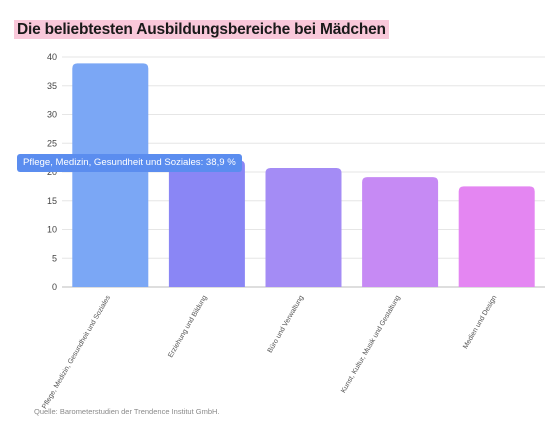 This screenshot has width=554, height=437. I want to click on y-tick-label: 15, so click(52, 201).